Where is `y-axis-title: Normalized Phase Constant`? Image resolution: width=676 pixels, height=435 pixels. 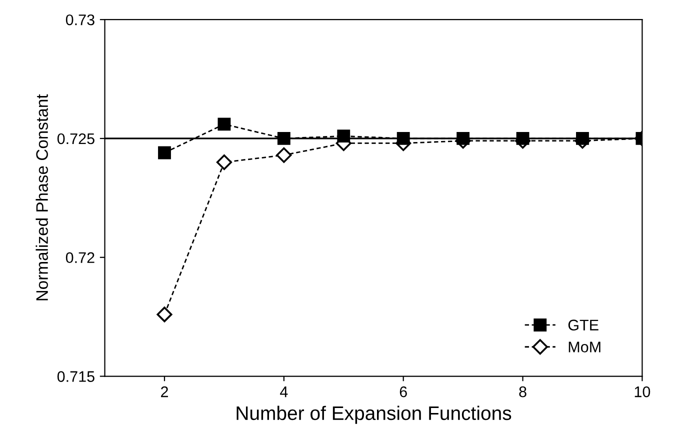
y-axis-title: Normalized Phase Constant is located at coordinates (42, 197).